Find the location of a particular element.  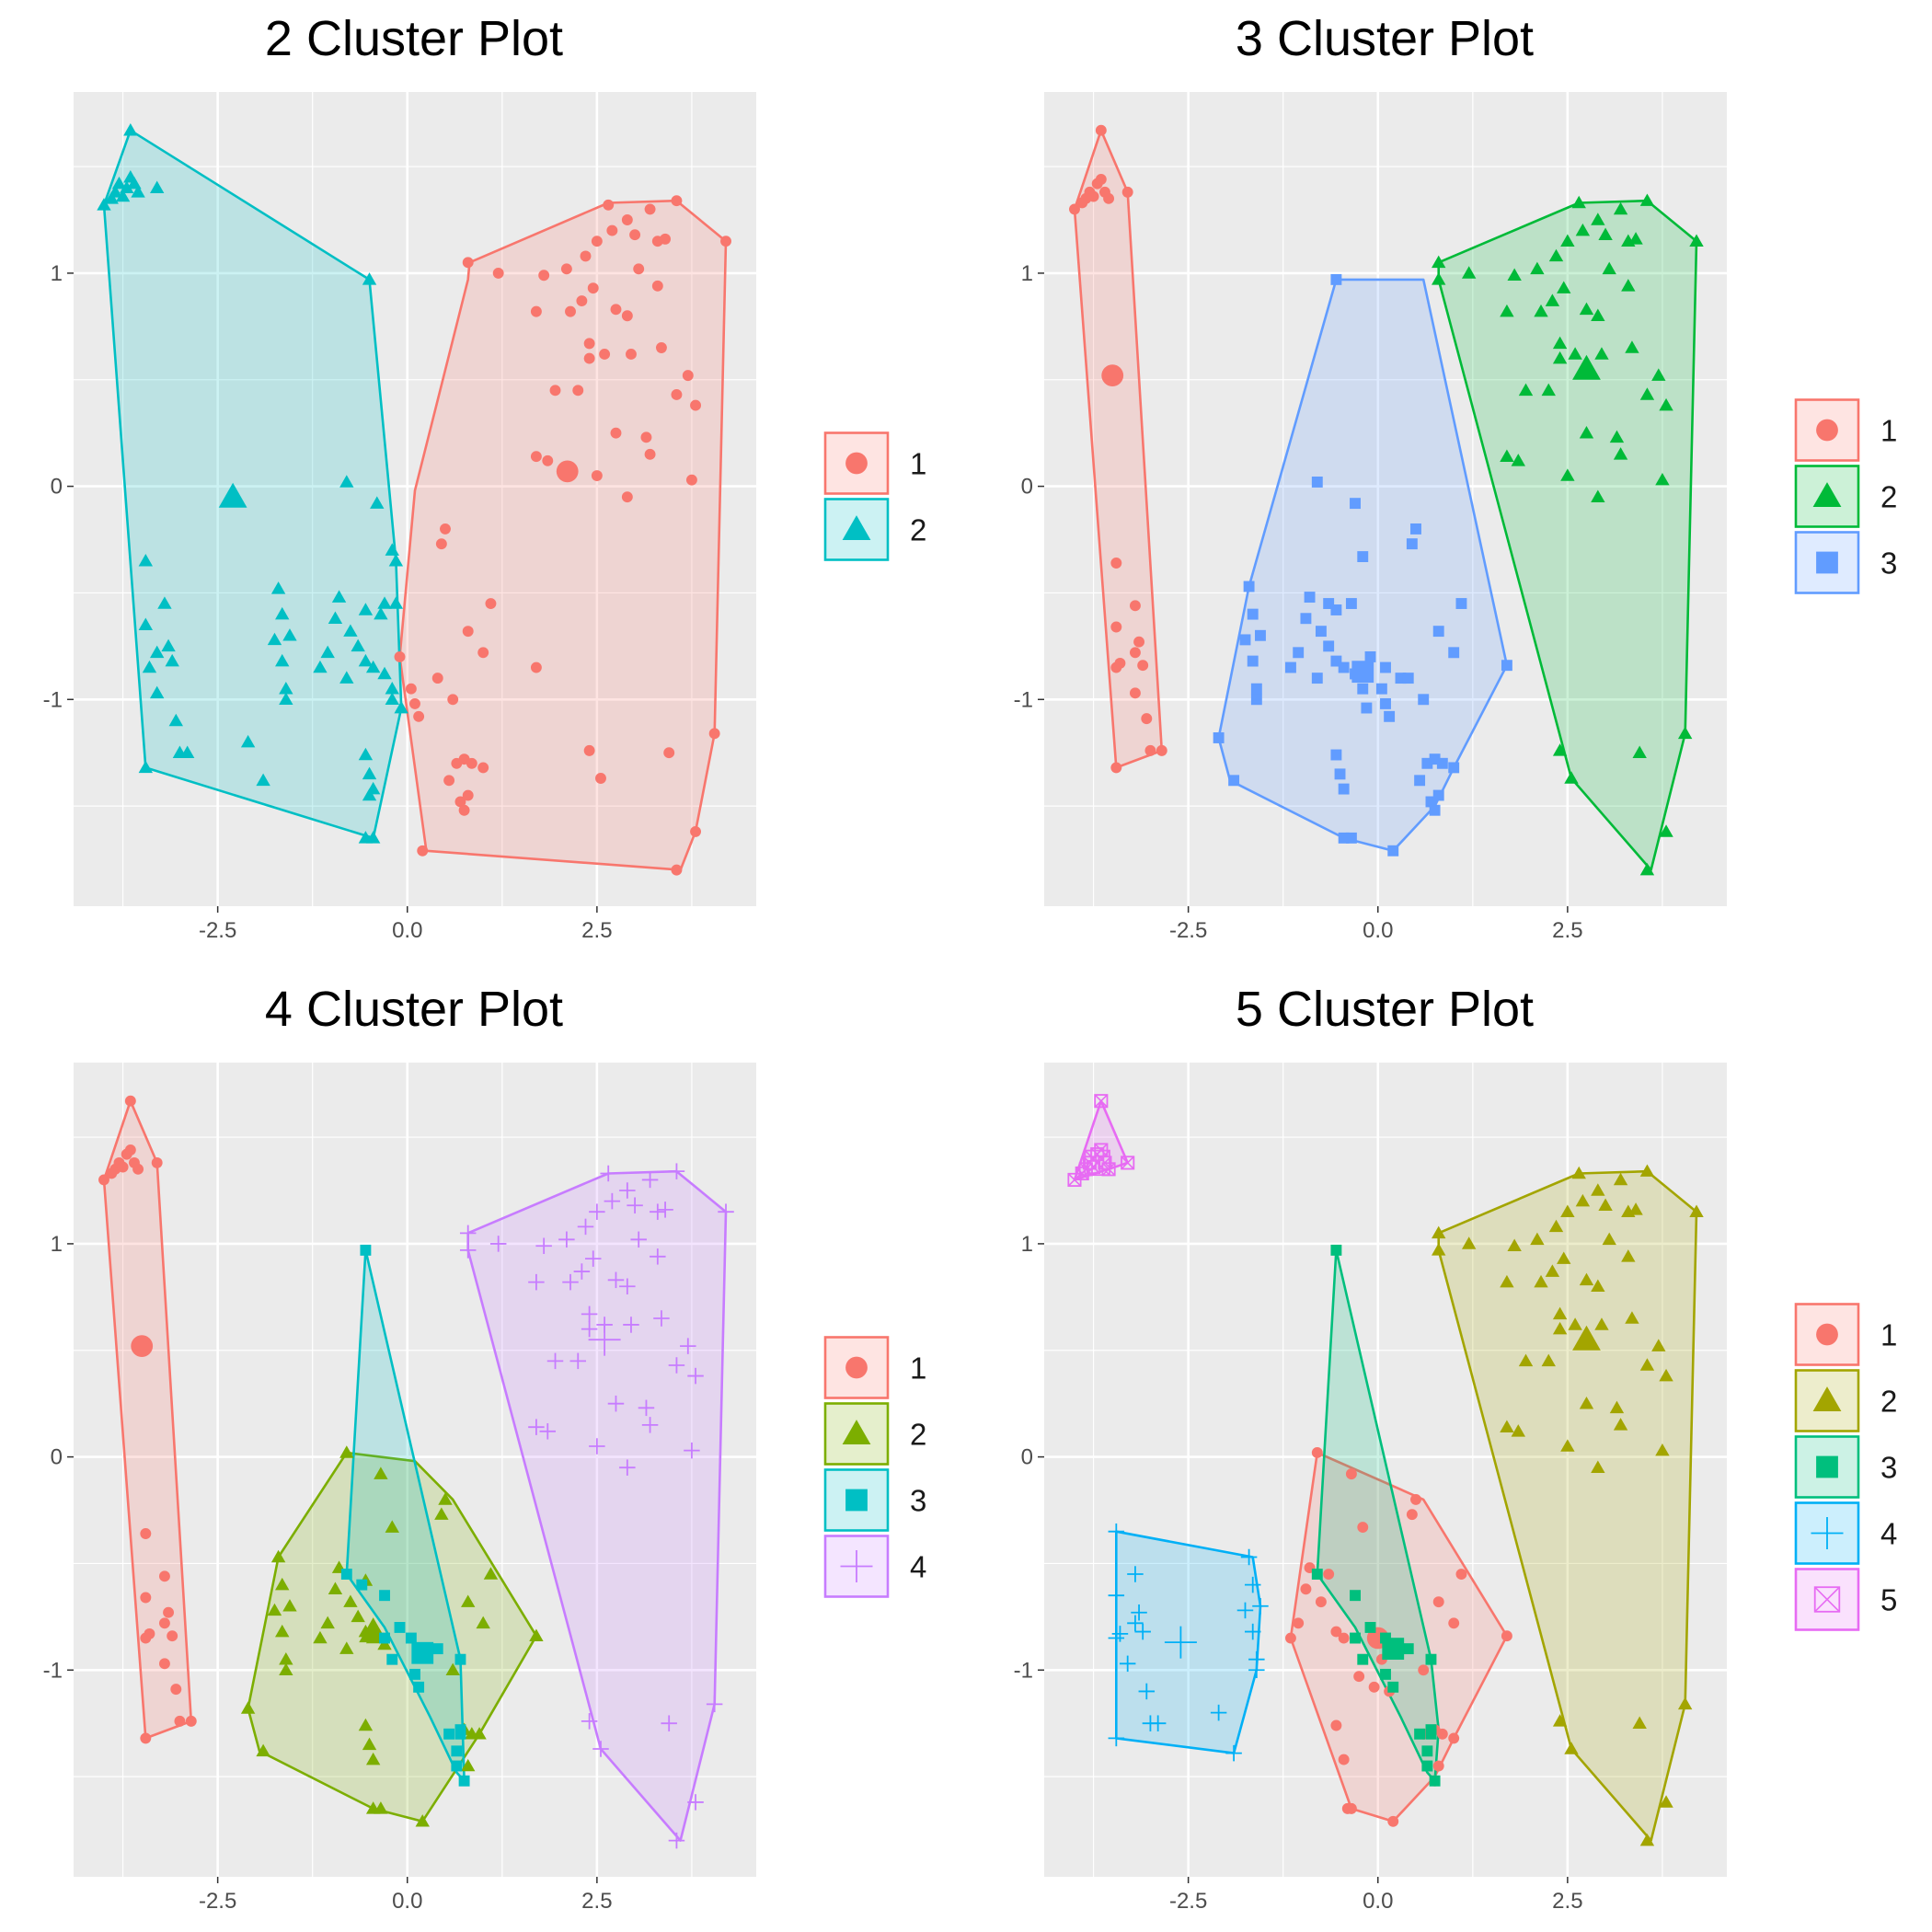

grid-lines is located at coordinates (415, 1470).